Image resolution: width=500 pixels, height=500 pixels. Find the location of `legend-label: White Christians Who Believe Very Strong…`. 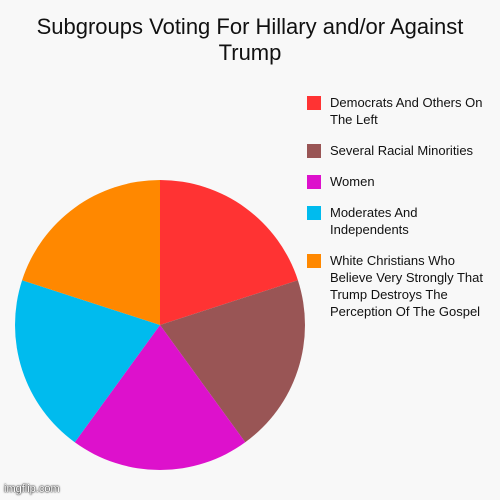

legend-label: White Christians Who Believe Very Strong… is located at coordinates (406, 286).